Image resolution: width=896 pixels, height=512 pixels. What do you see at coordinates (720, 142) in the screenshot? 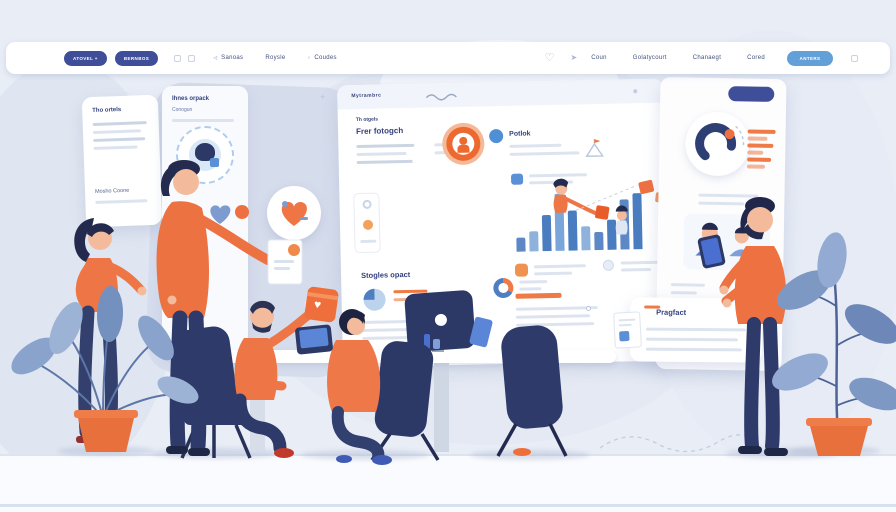
I see `person-donut-icon` at bounding box center [720, 142].